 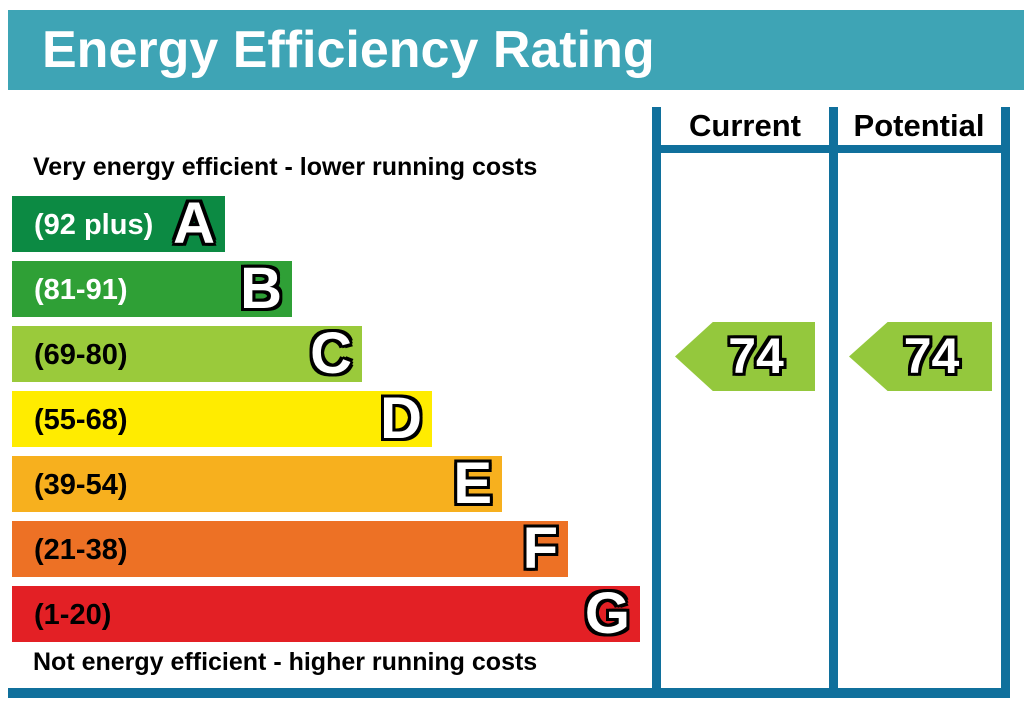 I want to click on band-e-range-label: (39-54), so click(x=81, y=485).